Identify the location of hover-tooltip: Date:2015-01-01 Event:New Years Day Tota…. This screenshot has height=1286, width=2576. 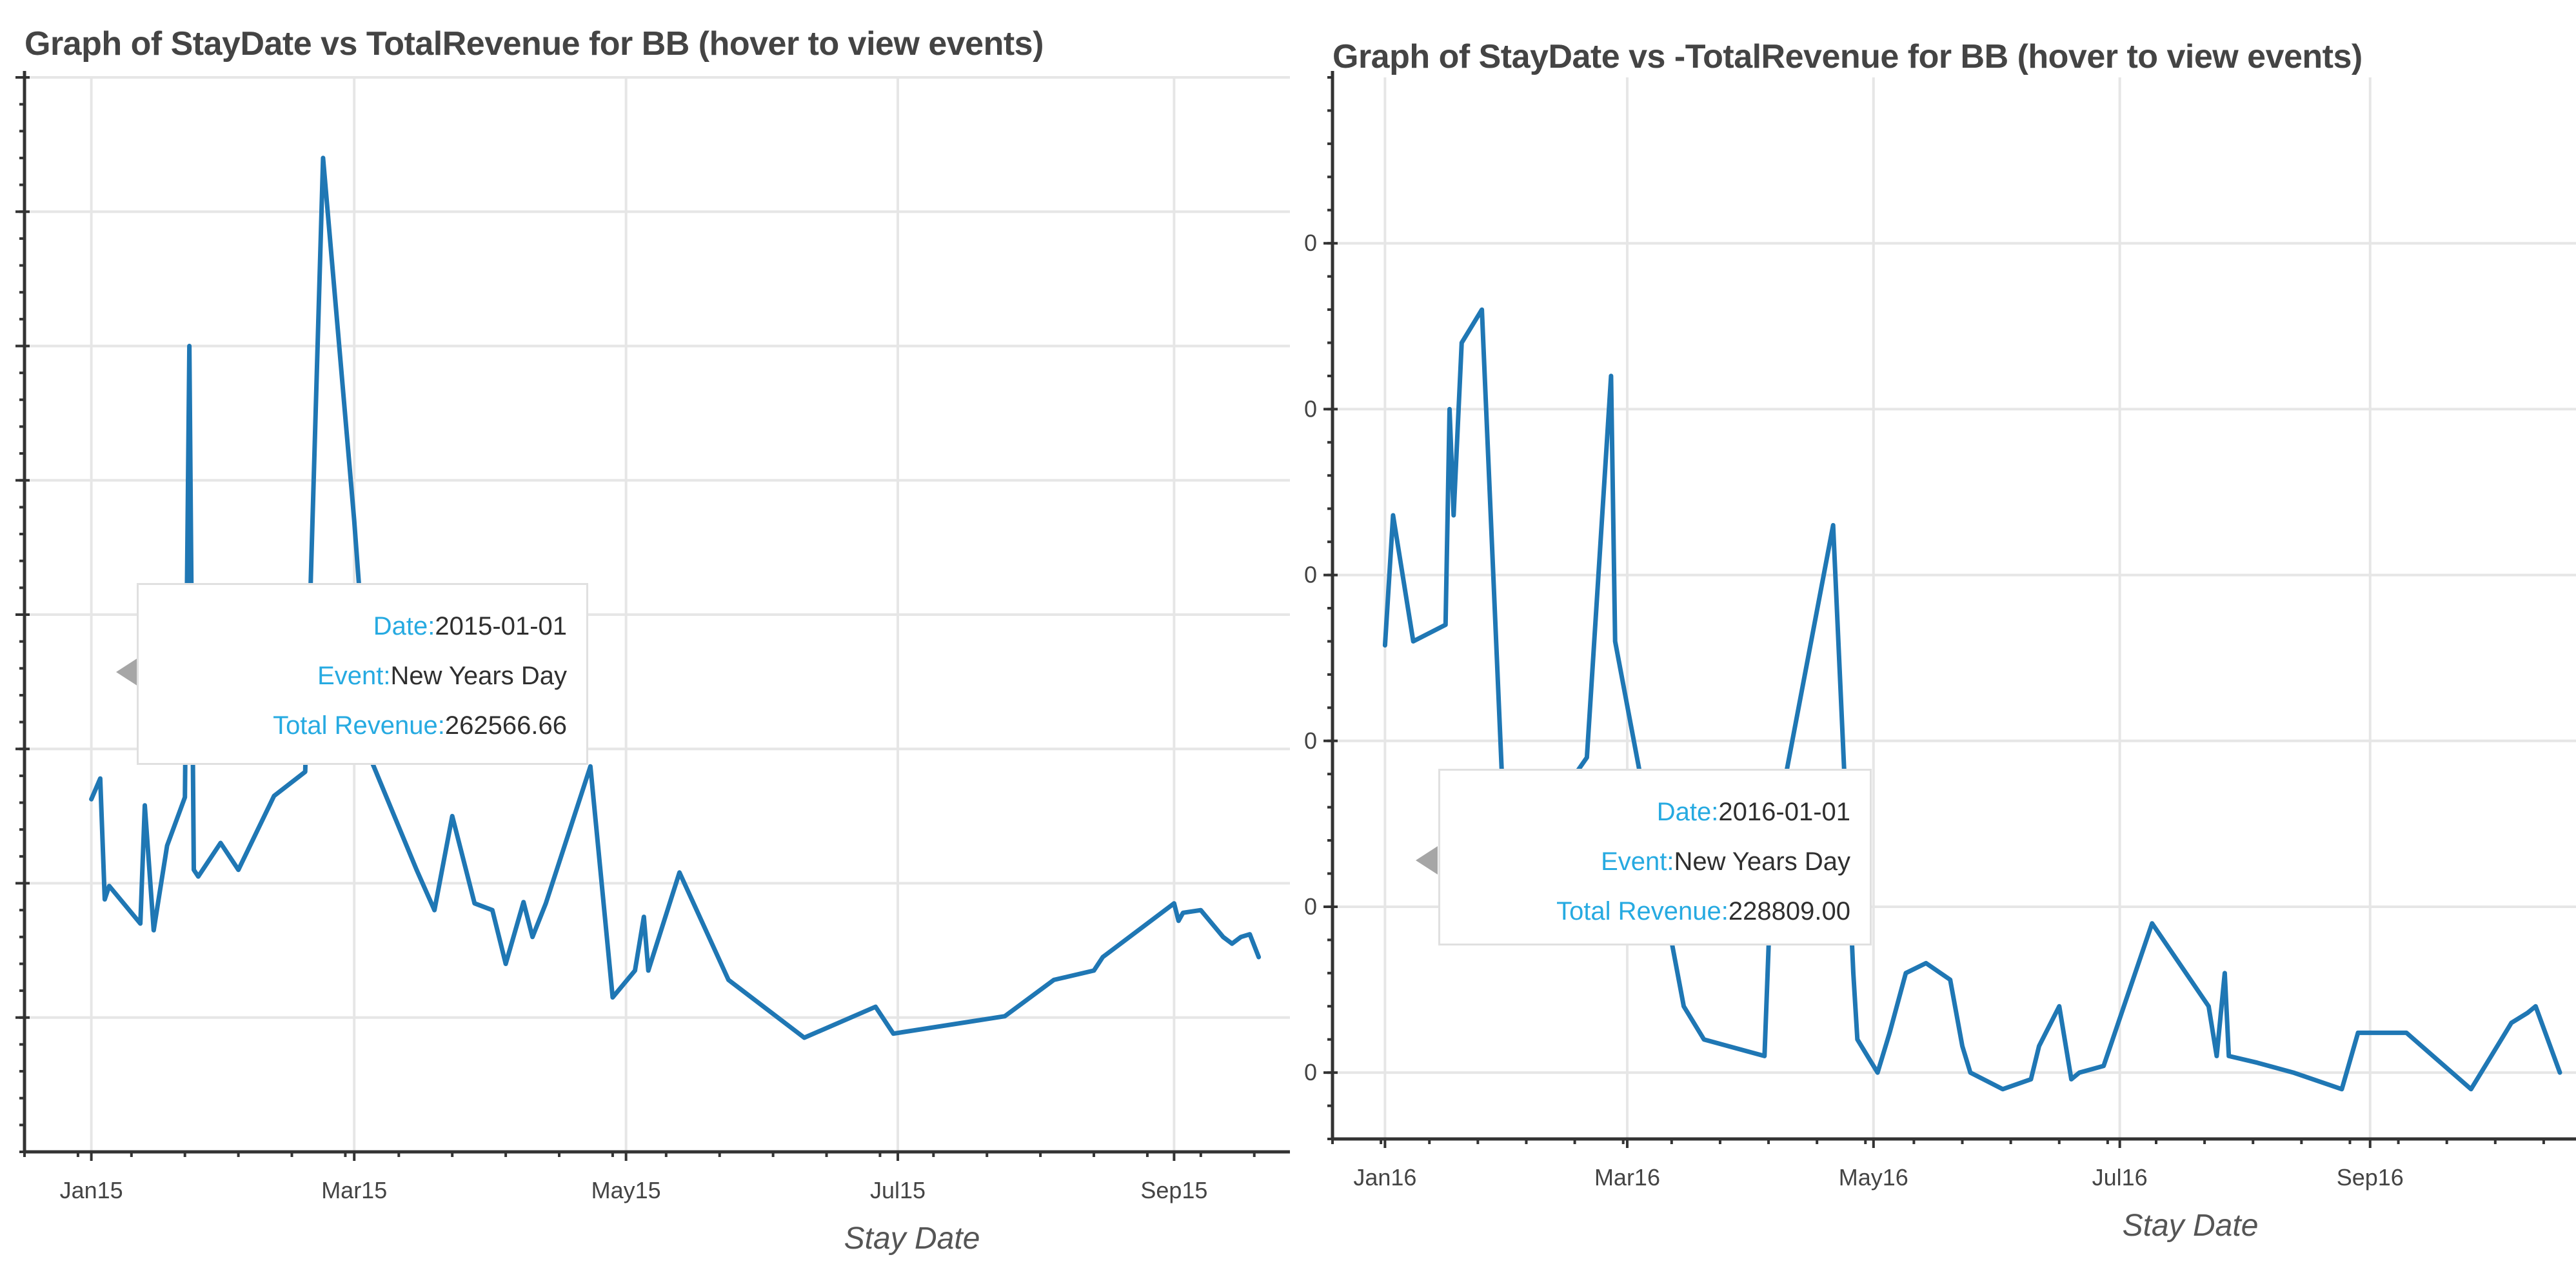
(362, 674).